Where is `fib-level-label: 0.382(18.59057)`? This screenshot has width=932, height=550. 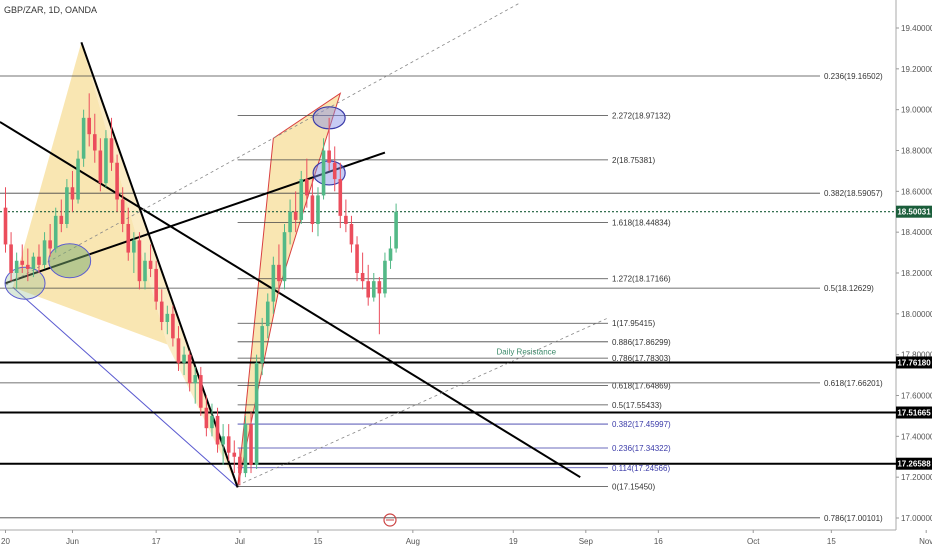
fib-level-label: 0.382(18.59057) is located at coordinates (853, 193).